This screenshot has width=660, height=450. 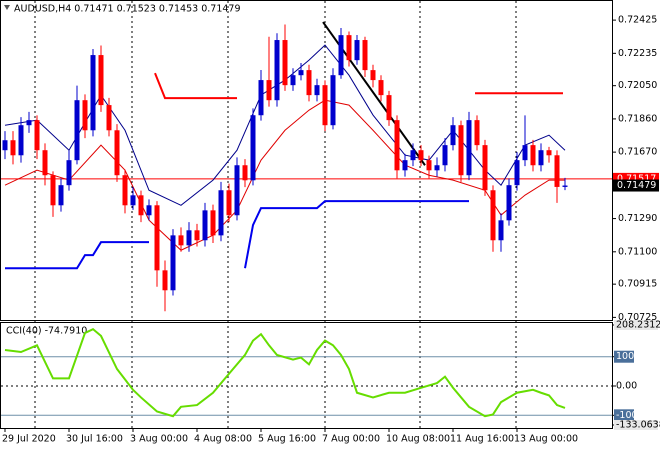 I want to click on x-tick-label: 3 Aug 00:00, so click(x=159, y=439).